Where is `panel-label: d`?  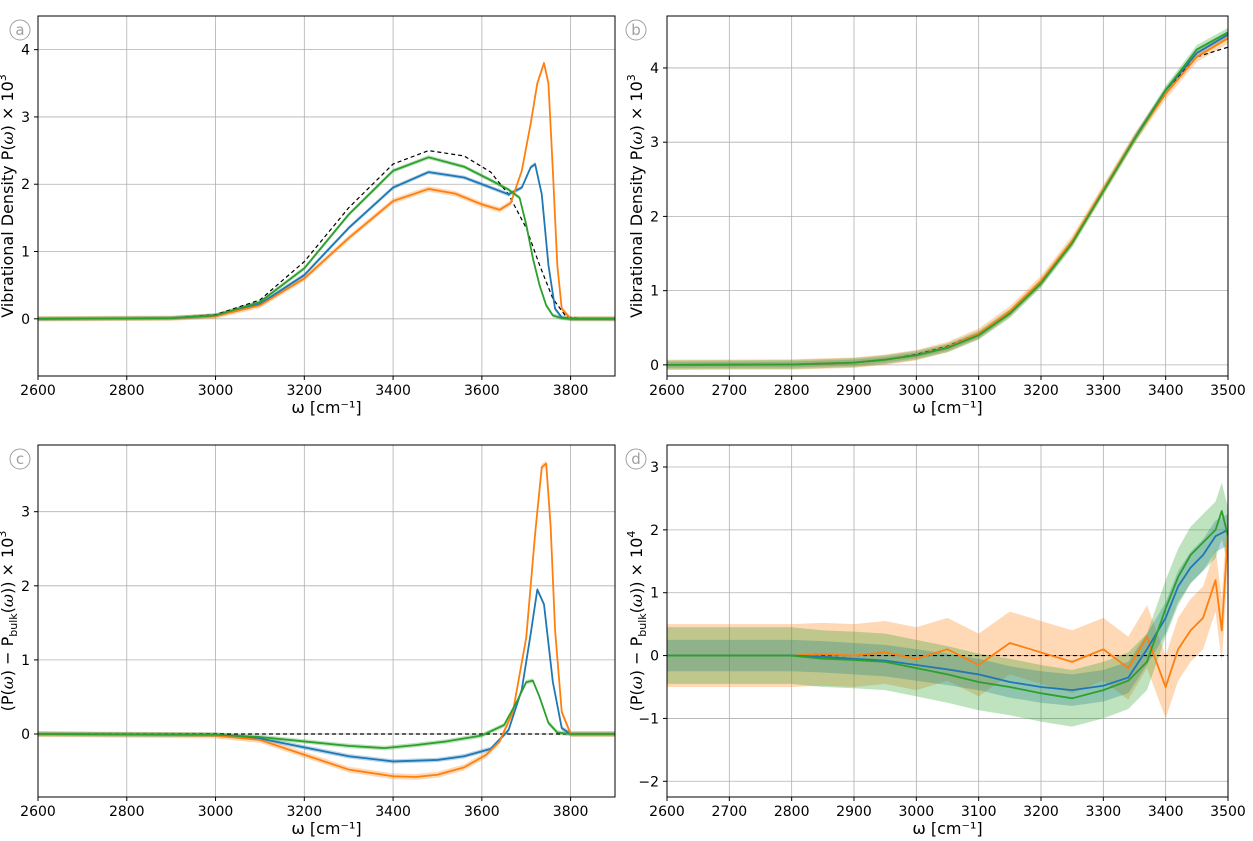
panel-label: d is located at coordinates (636, 459).